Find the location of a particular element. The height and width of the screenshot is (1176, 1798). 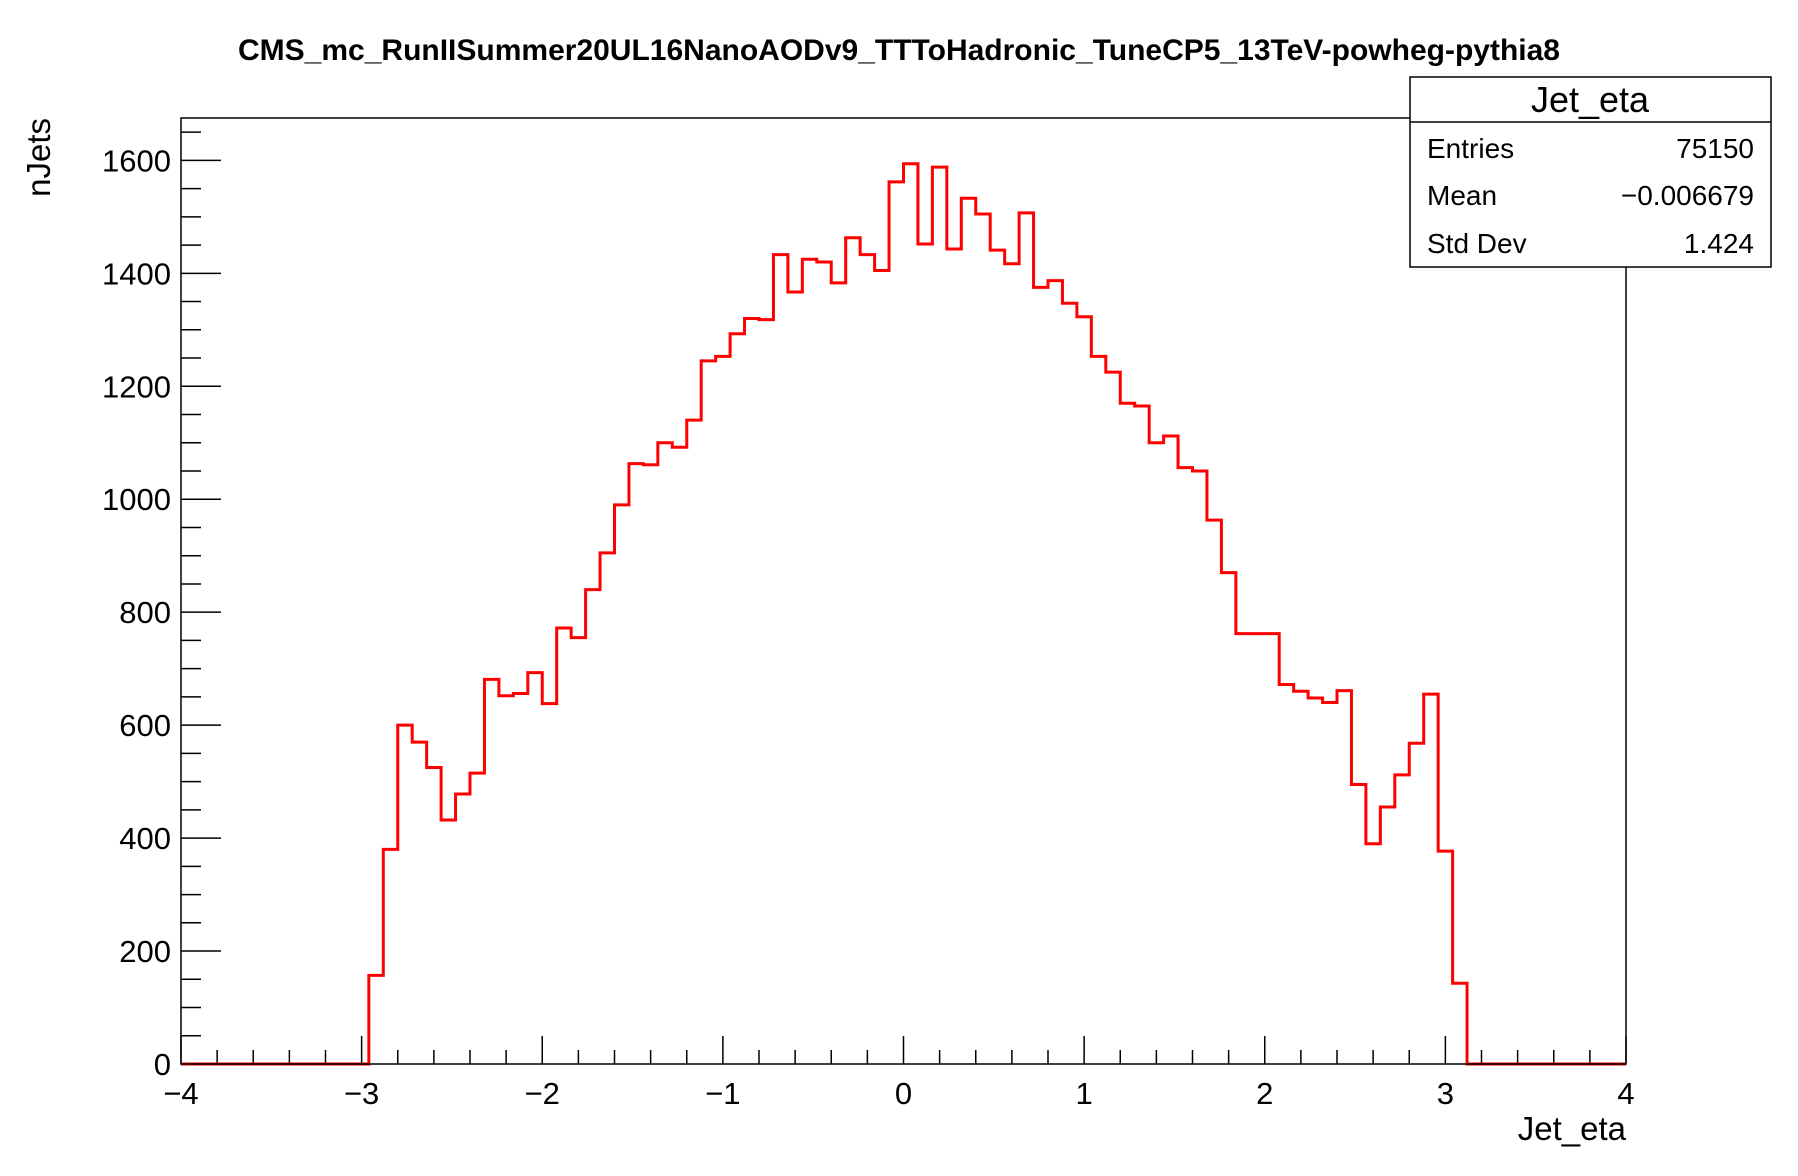

x-axis-label: Jet_eta is located at coordinates (1572, 1128).